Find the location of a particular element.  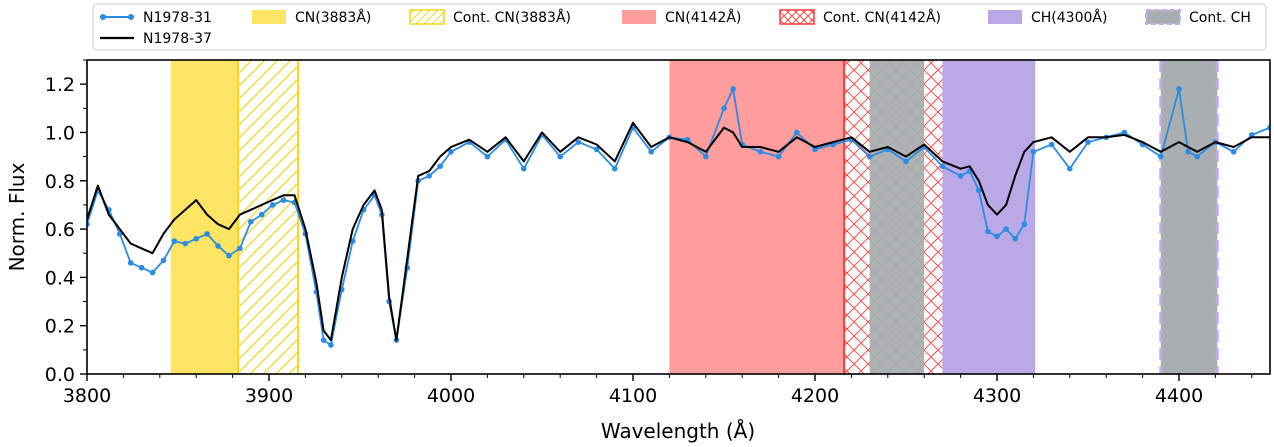

legend-label: N1978-37 is located at coordinates (177, 39).